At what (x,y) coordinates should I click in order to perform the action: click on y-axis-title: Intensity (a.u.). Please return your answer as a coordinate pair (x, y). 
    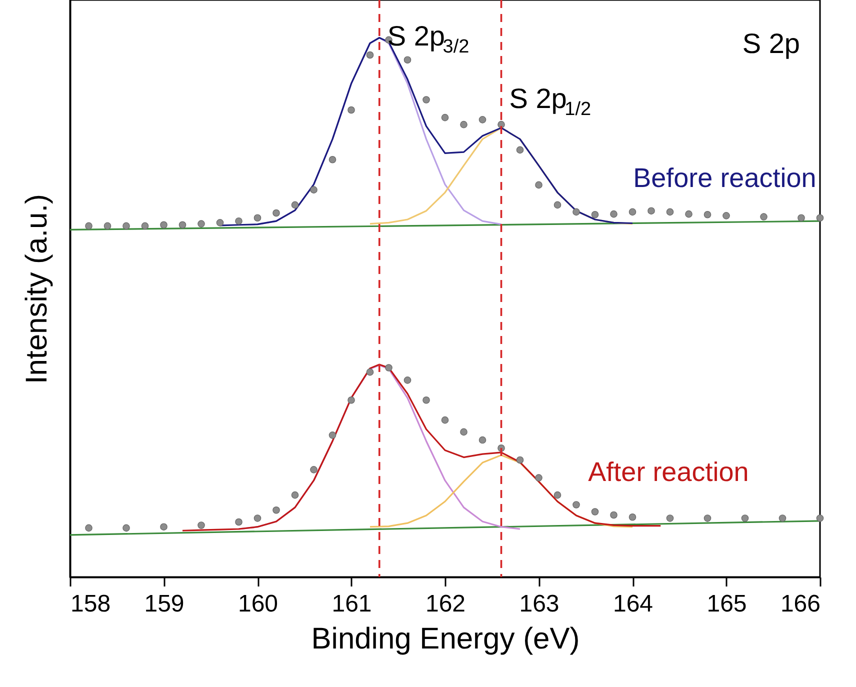
    Looking at the image, I should click on (37, 289).